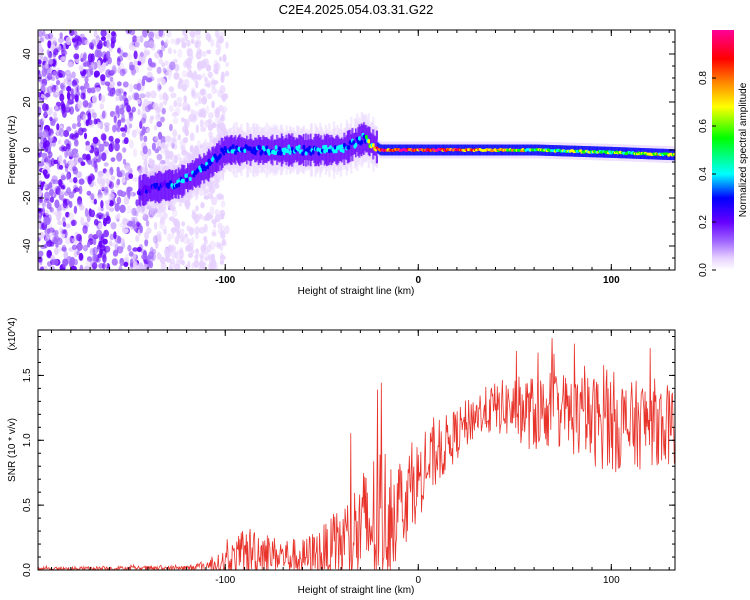  Describe the element at coordinates (27, 375) in the screenshot. I see `y-tick-label: 1.5` at that location.